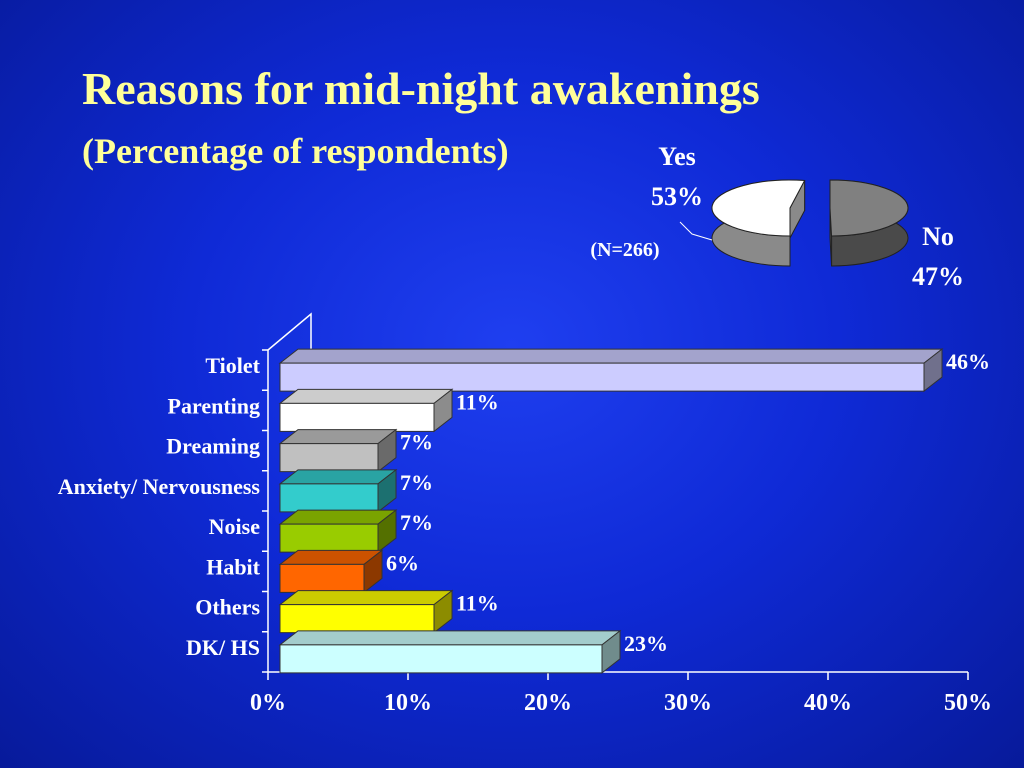 The width and height of the screenshot is (1024, 768). I want to click on pie-value-yes: 53%, so click(677, 196).